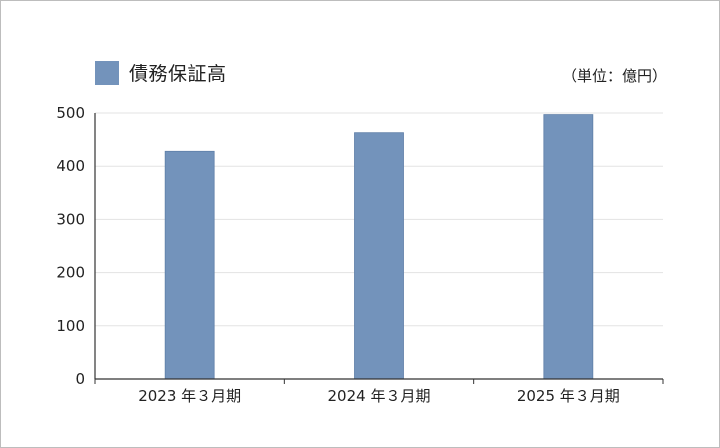 The width and height of the screenshot is (720, 448). I want to click on y-tick-label-4: 400, so click(70, 166).